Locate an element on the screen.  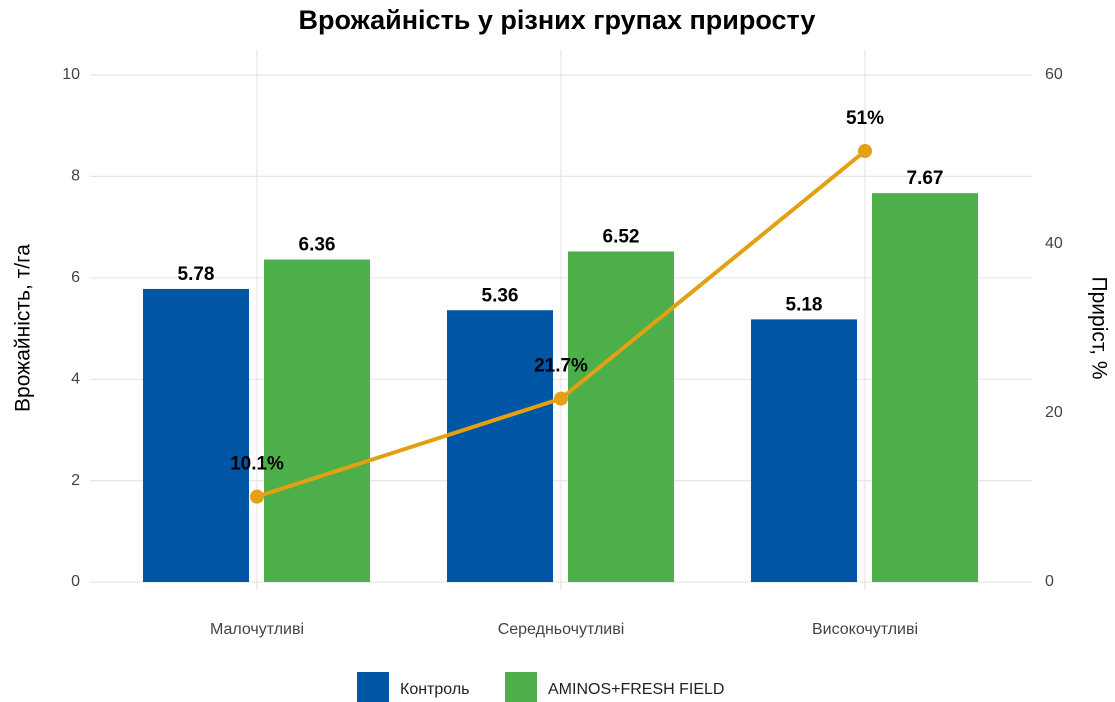
y-tick-label: 10 is located at coordinates (71, 74).